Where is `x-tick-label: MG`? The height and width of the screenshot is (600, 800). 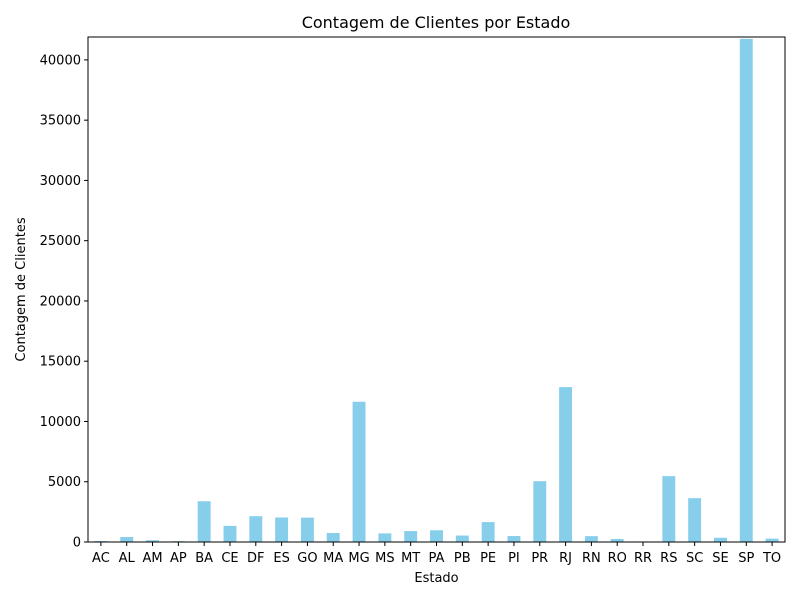 x-tick-label: MG is located at coordinates (358, 558).